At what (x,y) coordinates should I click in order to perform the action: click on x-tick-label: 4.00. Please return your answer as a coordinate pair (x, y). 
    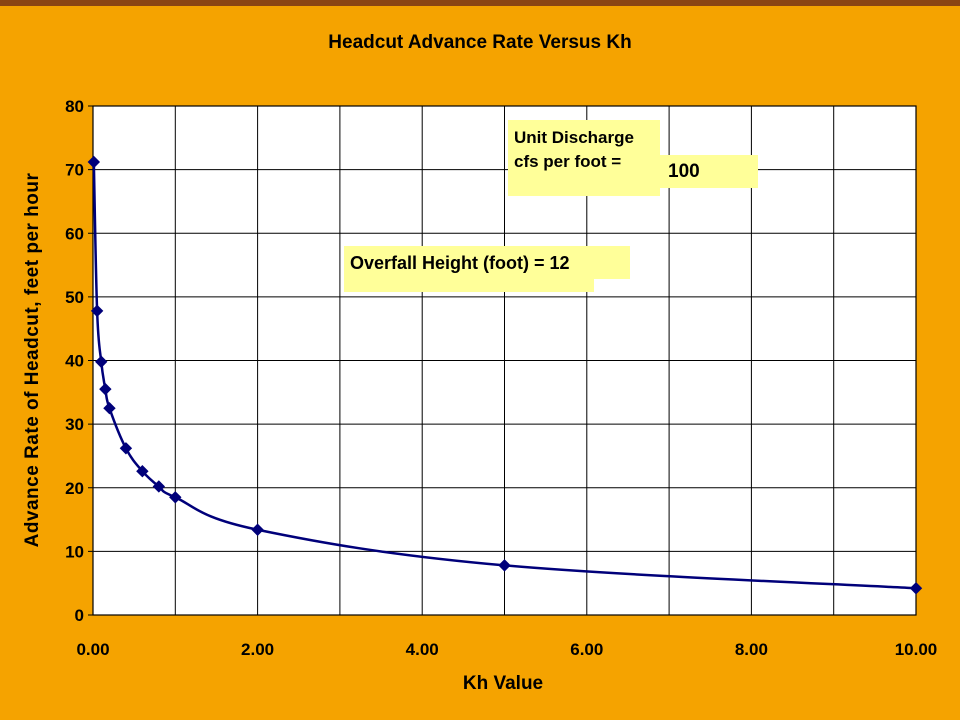
    Looking at the image, I should click on (422, 649).